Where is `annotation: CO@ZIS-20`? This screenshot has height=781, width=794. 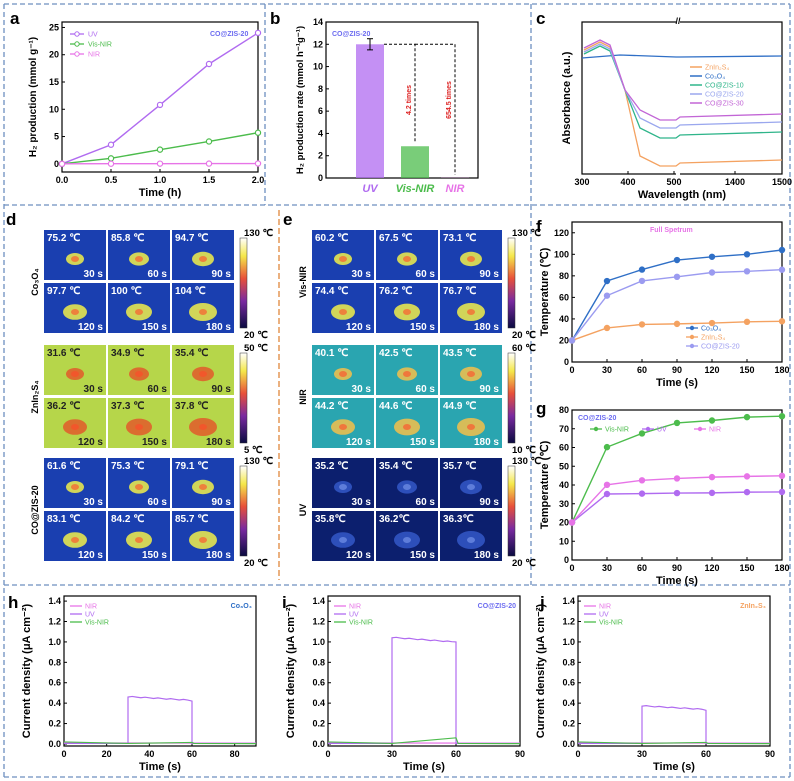
annotation: CO@ZIS-20 is located at coordinates (597, 418).